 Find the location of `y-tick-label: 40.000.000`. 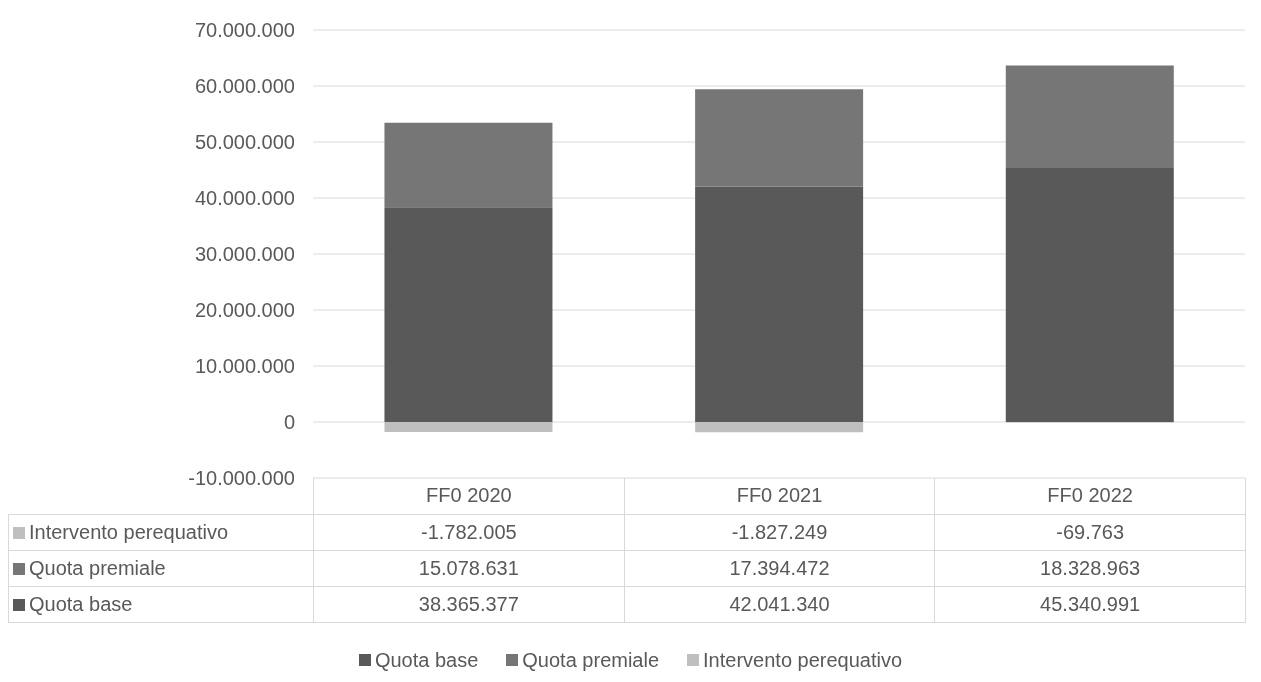

y-tick-label: 40.000.000 is located at coordinates (244, 198).